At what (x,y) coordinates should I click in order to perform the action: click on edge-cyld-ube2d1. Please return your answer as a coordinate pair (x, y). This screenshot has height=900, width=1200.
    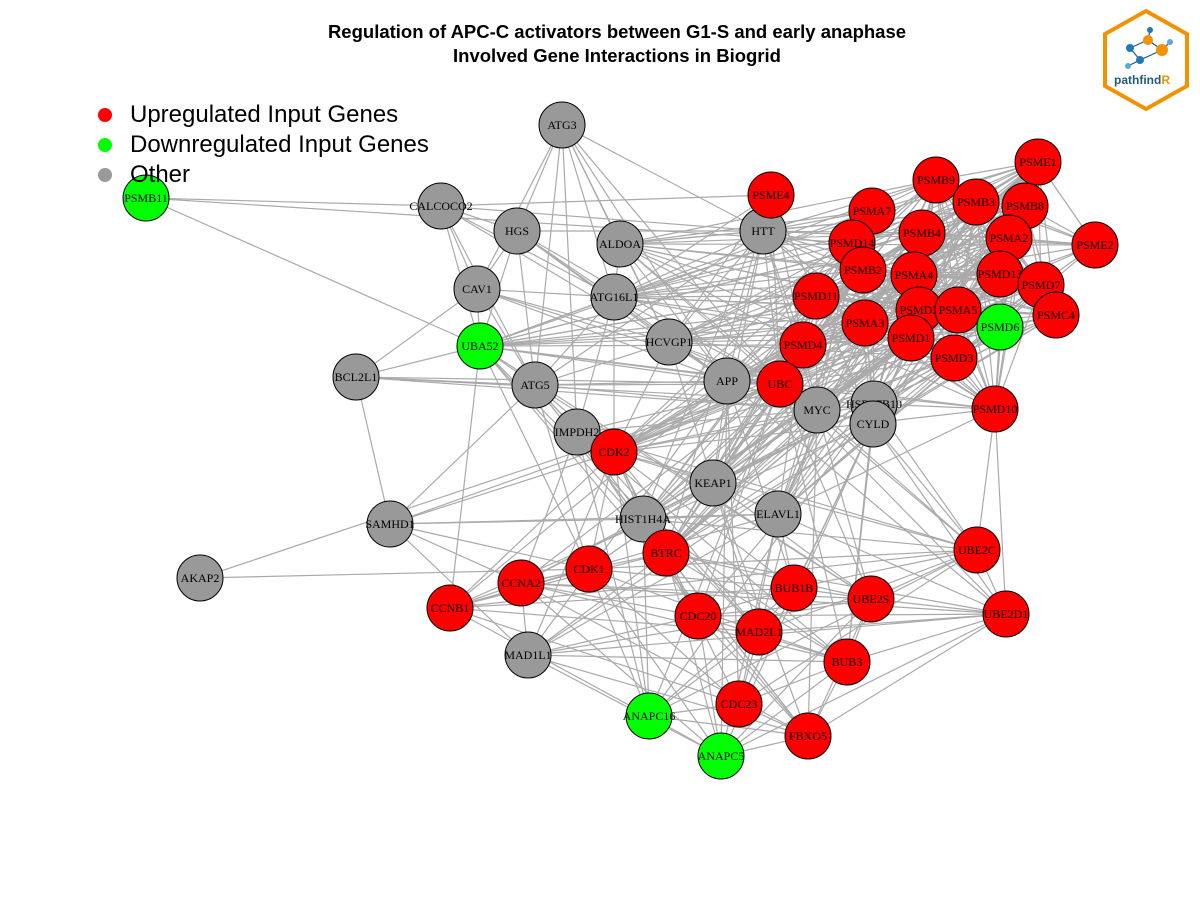
    Looking at the image, I should click on (939, 519).